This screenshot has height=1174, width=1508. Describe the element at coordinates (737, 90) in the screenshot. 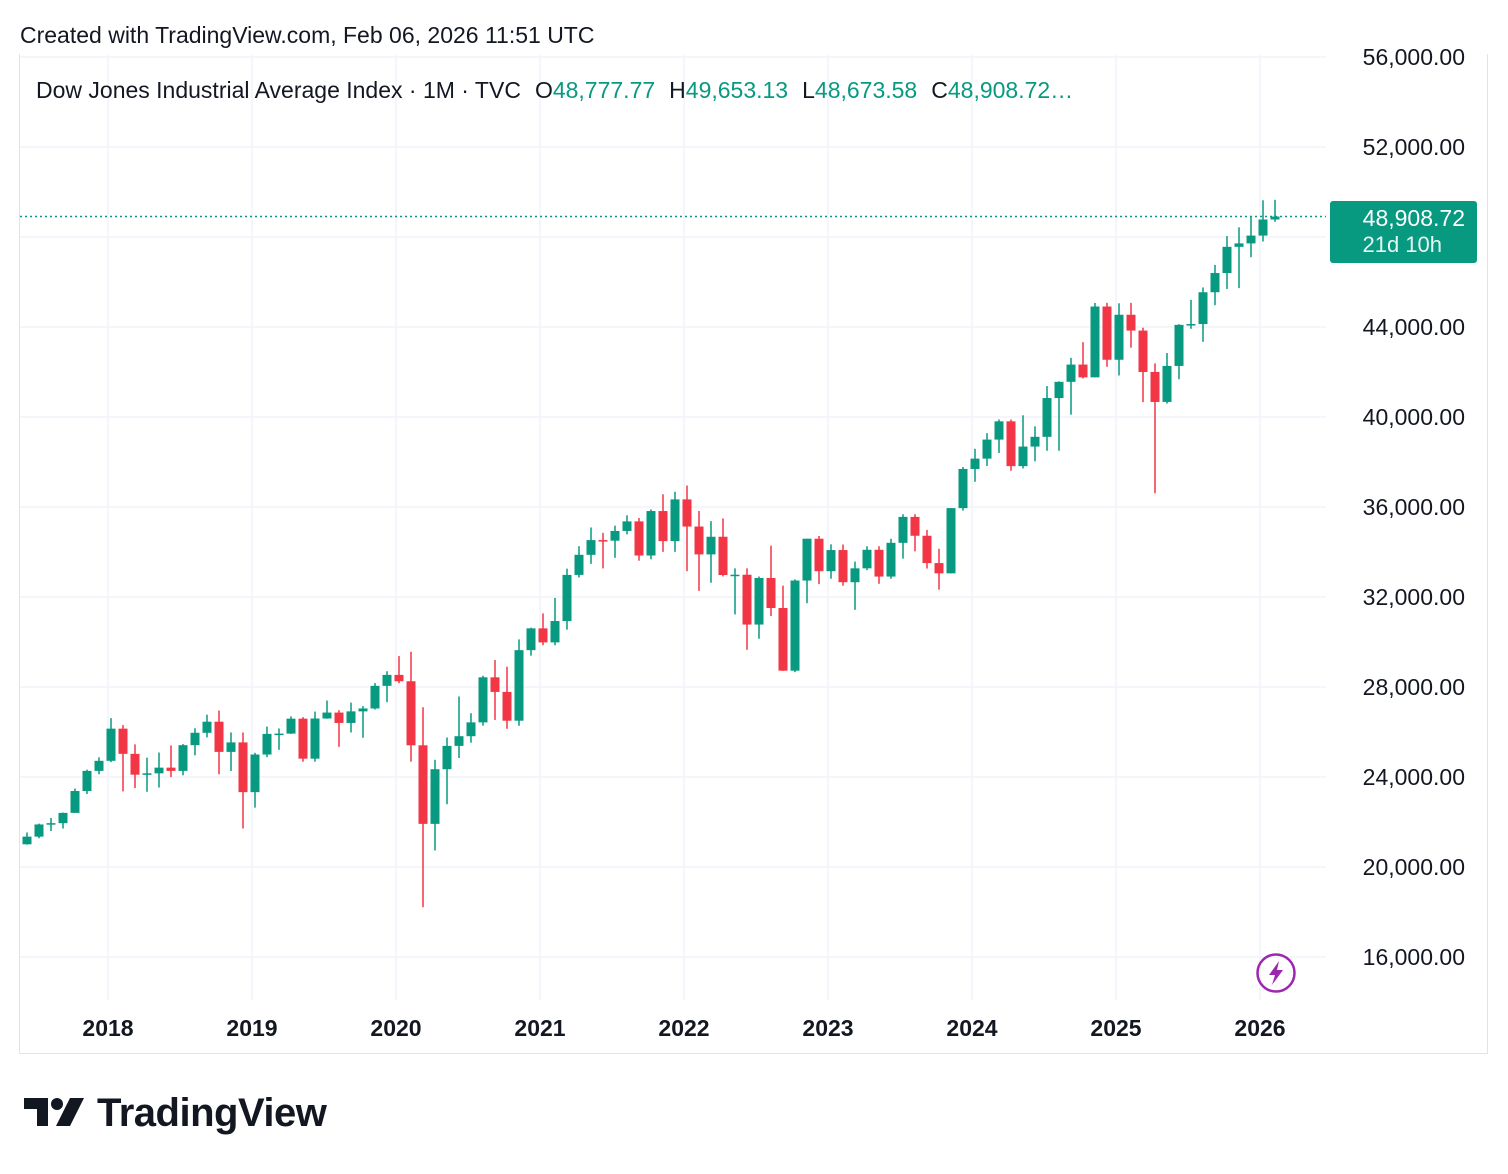

I see `legend-high-value: 49,653.13` at that location.